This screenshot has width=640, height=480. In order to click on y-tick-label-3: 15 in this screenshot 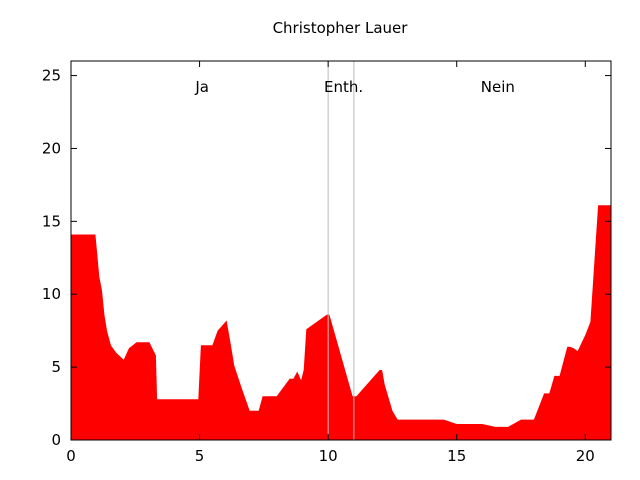, I will do `click(51, 221)`.